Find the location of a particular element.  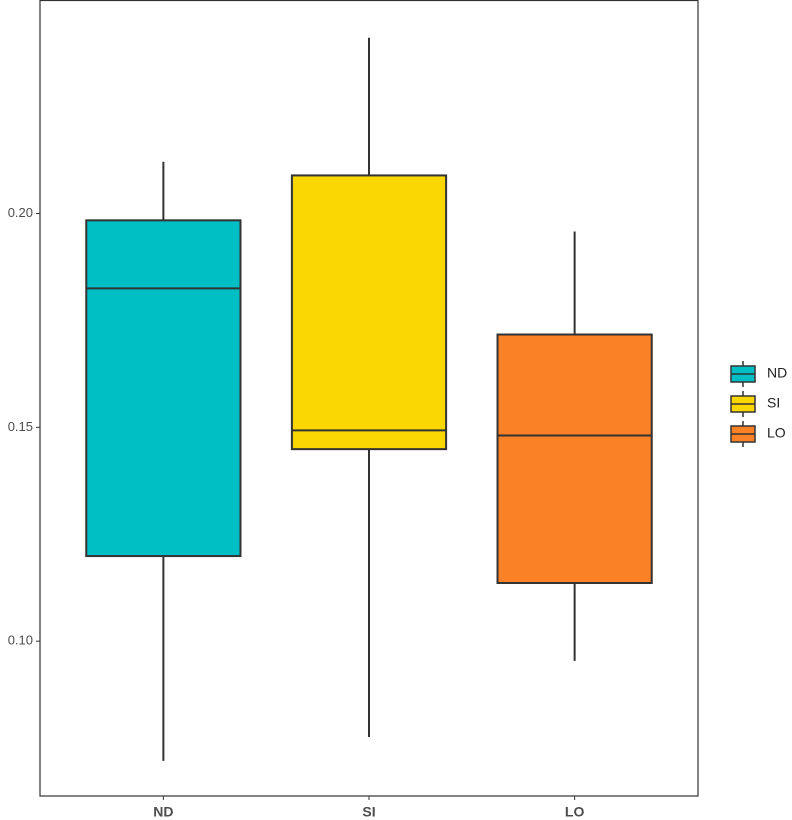

legend-label: SI is located at coordinates (773, 403).